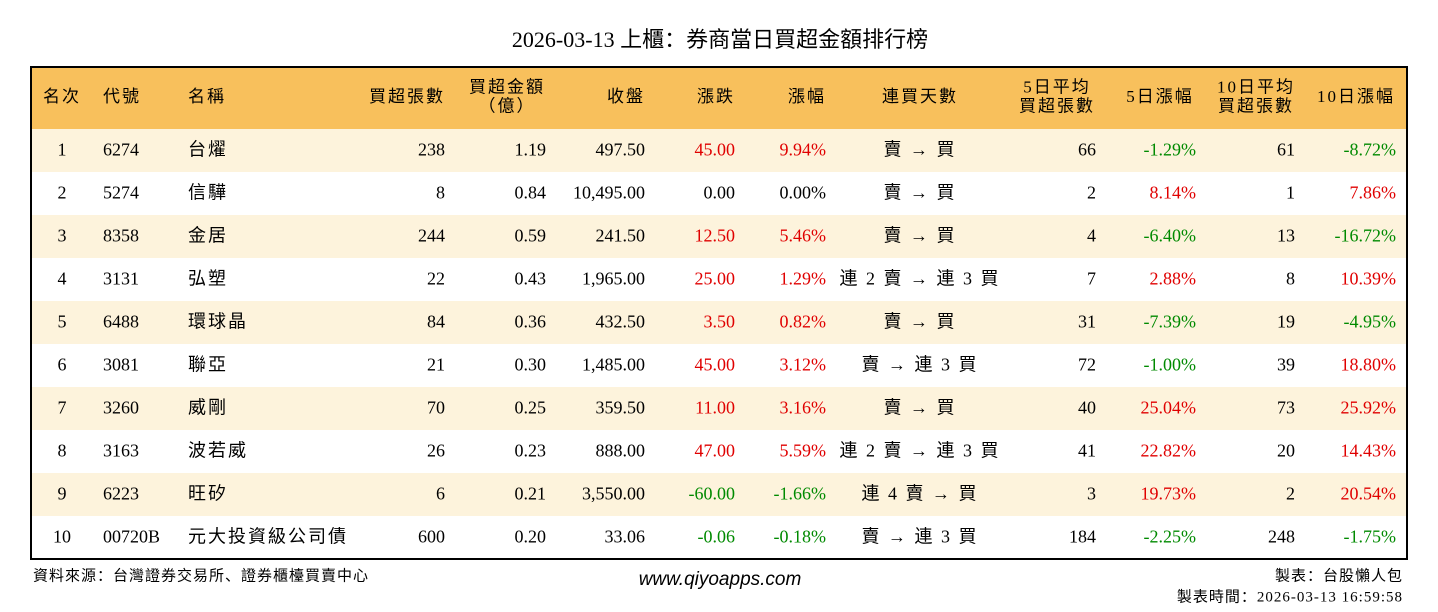 The width and height of the screenshot is (1438, 612). What do you see at coordinates (268, 537) in the screenshot?
I see `cell: 元大投資級公司債` at bounding box center [268, 537].